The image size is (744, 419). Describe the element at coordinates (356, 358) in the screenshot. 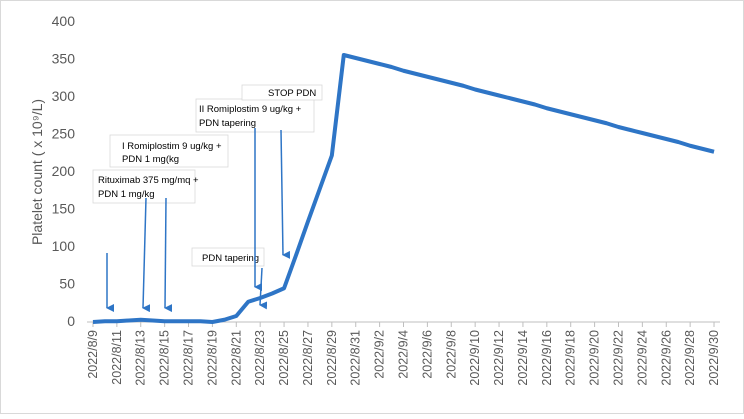

I see `x-tick-label: 2022/8/31` at that location.